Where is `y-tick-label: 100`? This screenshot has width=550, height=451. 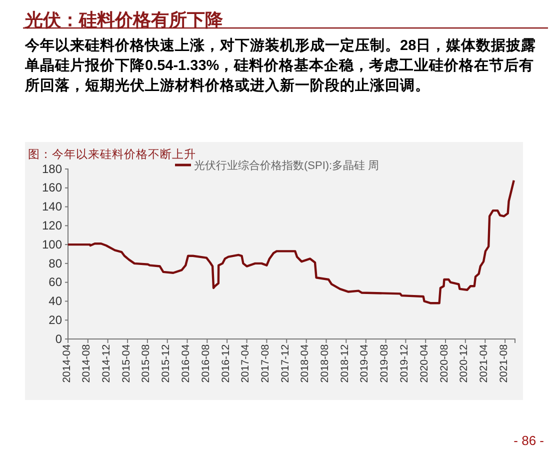 y-tick-label: 100 is located at coordinates (52, 244).